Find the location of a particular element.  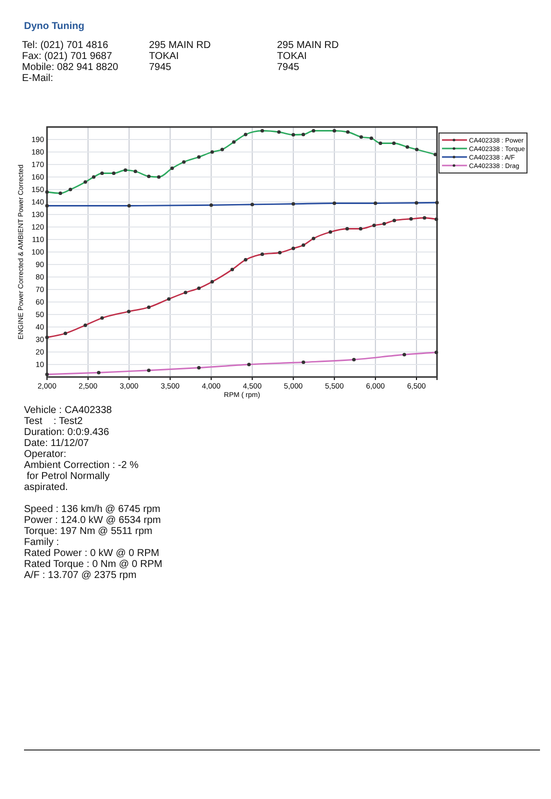

text: E-Mail: is located at coordinates (38, 78).